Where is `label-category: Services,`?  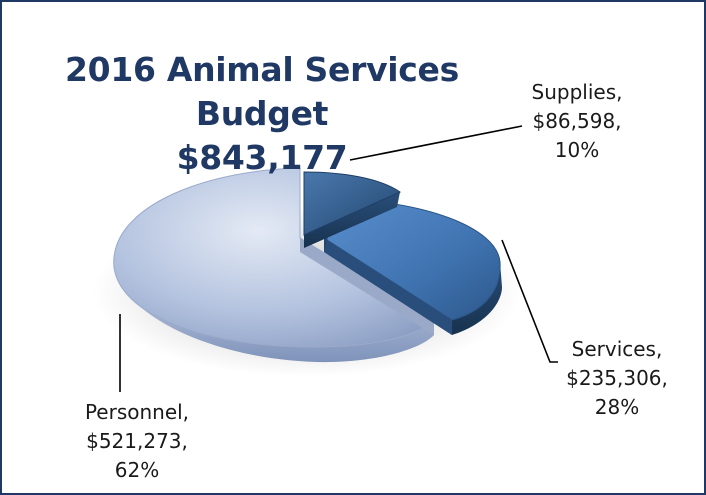 label-category: Services, is located at coordinates (617, 349).